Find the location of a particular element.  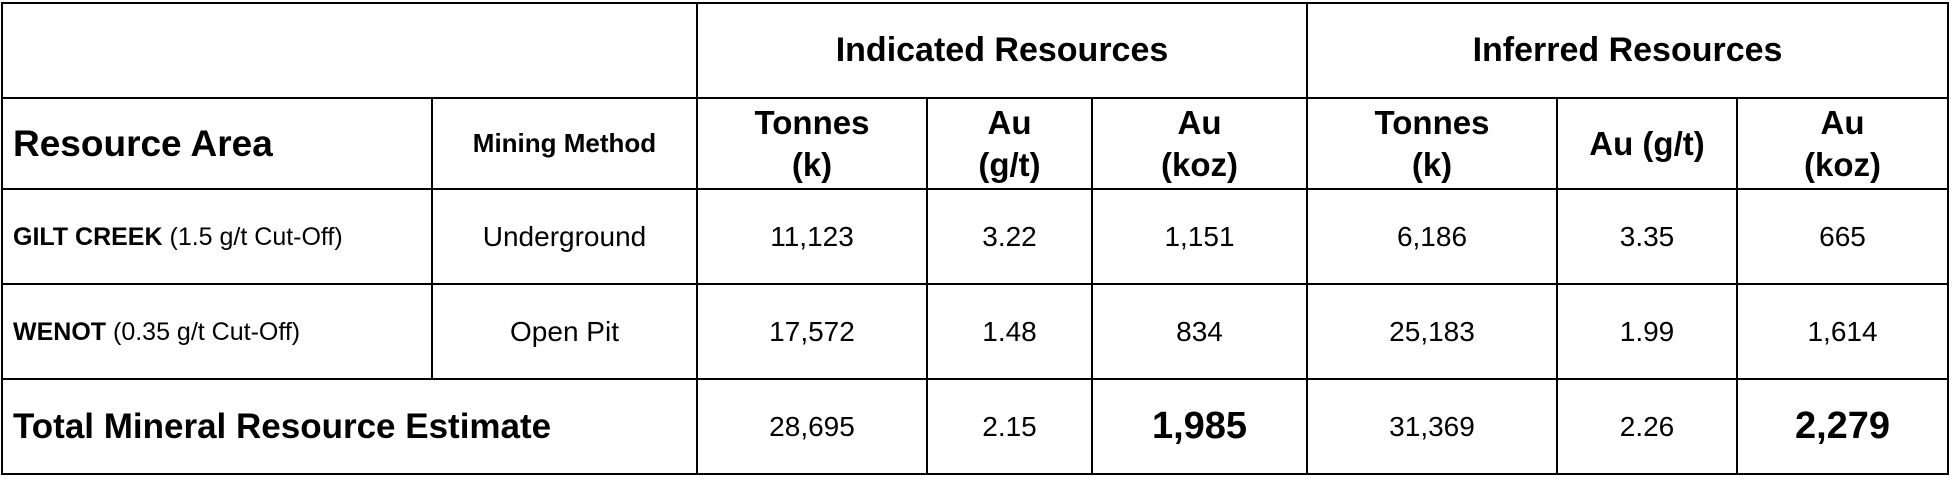

area-name: WENOT is located at coordinates (60, 331).